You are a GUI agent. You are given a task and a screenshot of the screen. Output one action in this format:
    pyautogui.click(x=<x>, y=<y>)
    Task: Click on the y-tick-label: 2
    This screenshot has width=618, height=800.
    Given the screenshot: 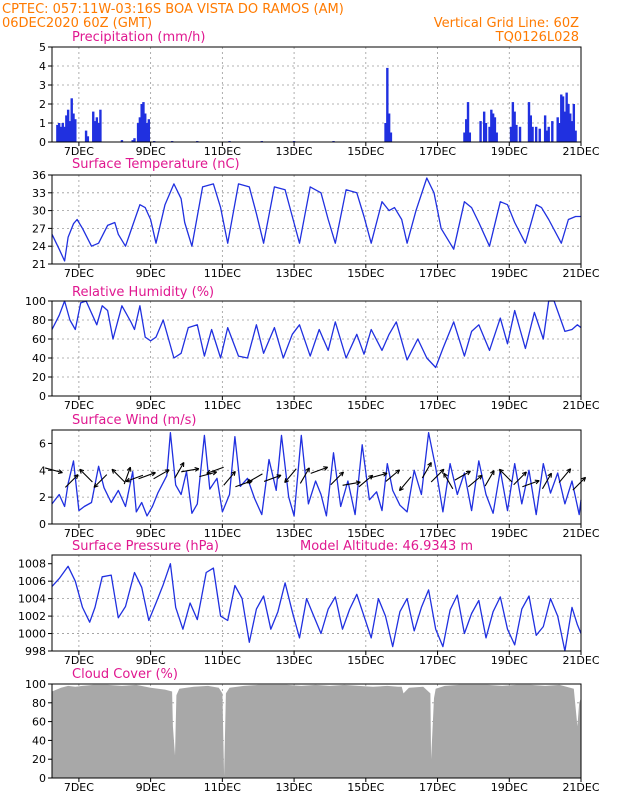 What is the action you would take?
    pyautogui.click(x=42, y=497)
    